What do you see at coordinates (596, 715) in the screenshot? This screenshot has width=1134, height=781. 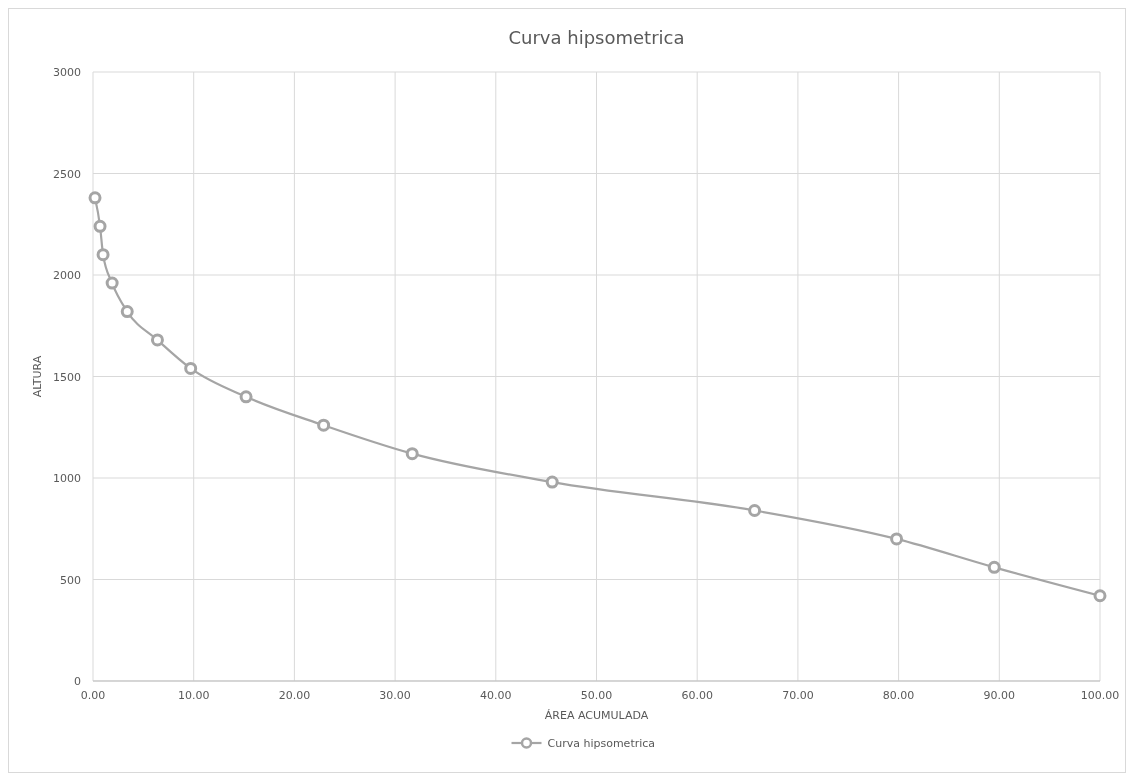 I see `x-axis-title: ÁREA ACUMULADA` at bounding box center [596, 715].